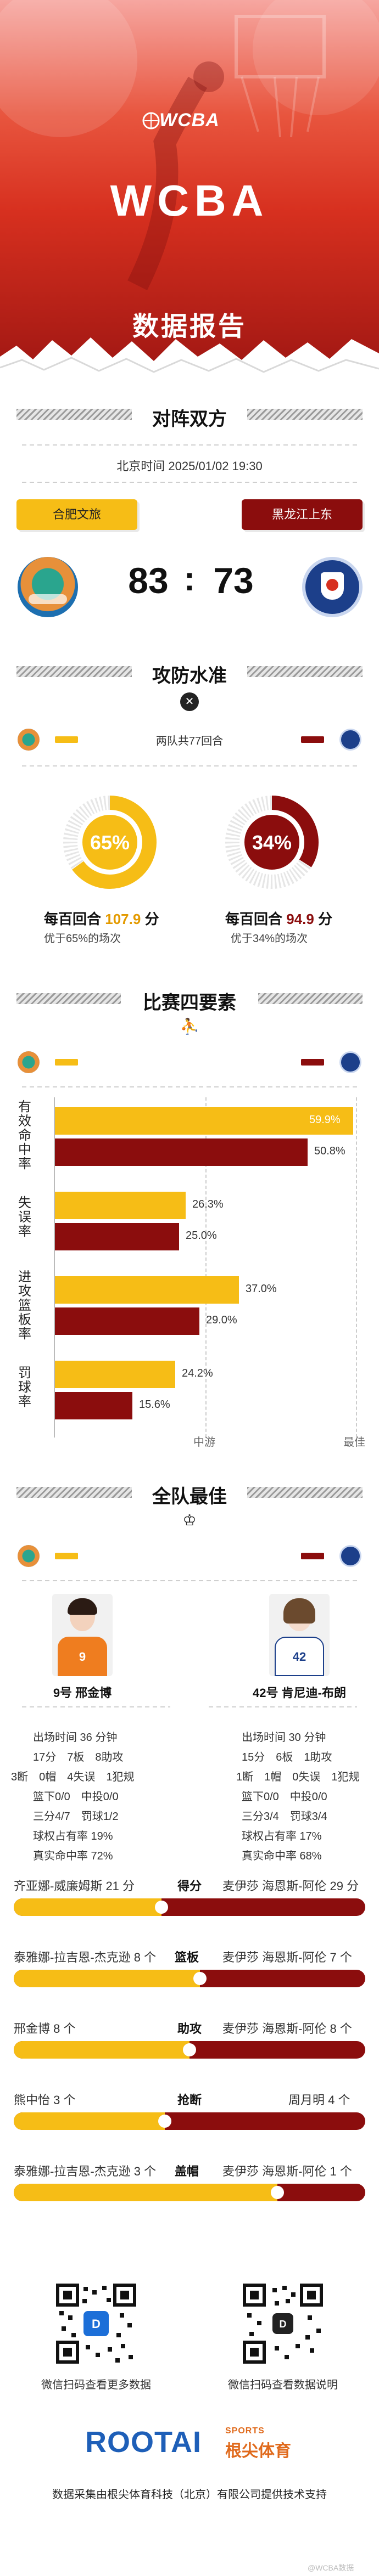 This screenshot has height=2576, width=379. I want to click on factor-label-efg: 有效命中率, so click(24, 1135).